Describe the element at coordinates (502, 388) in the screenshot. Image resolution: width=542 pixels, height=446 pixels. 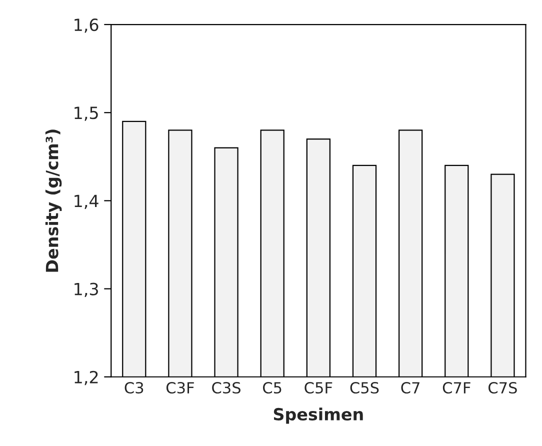
I see `x-tick-label: C7S` at that location.